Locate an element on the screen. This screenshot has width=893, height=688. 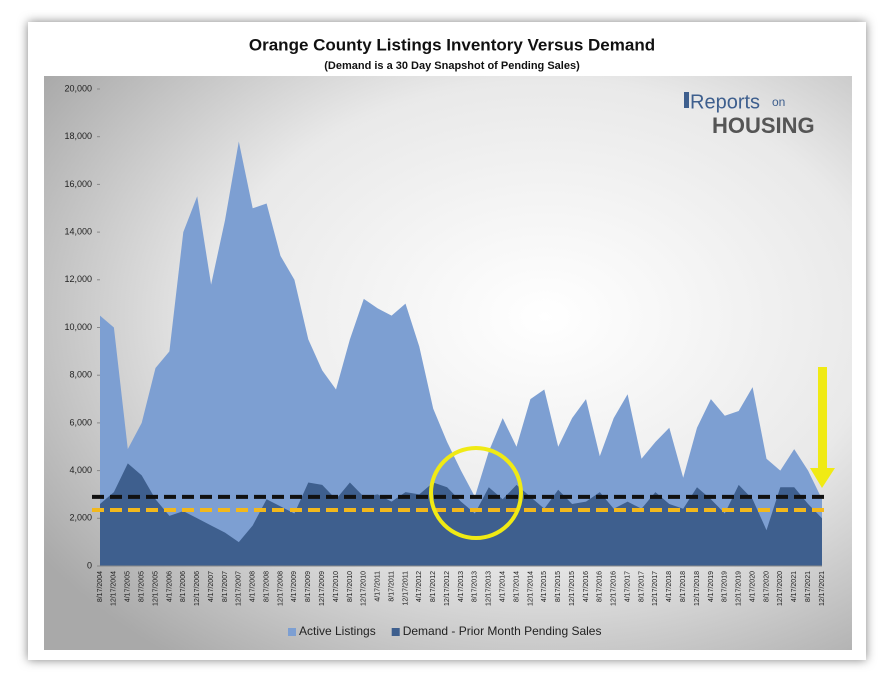
x-tick-label: 12/17/2012 is located at coordinates (447, 588).